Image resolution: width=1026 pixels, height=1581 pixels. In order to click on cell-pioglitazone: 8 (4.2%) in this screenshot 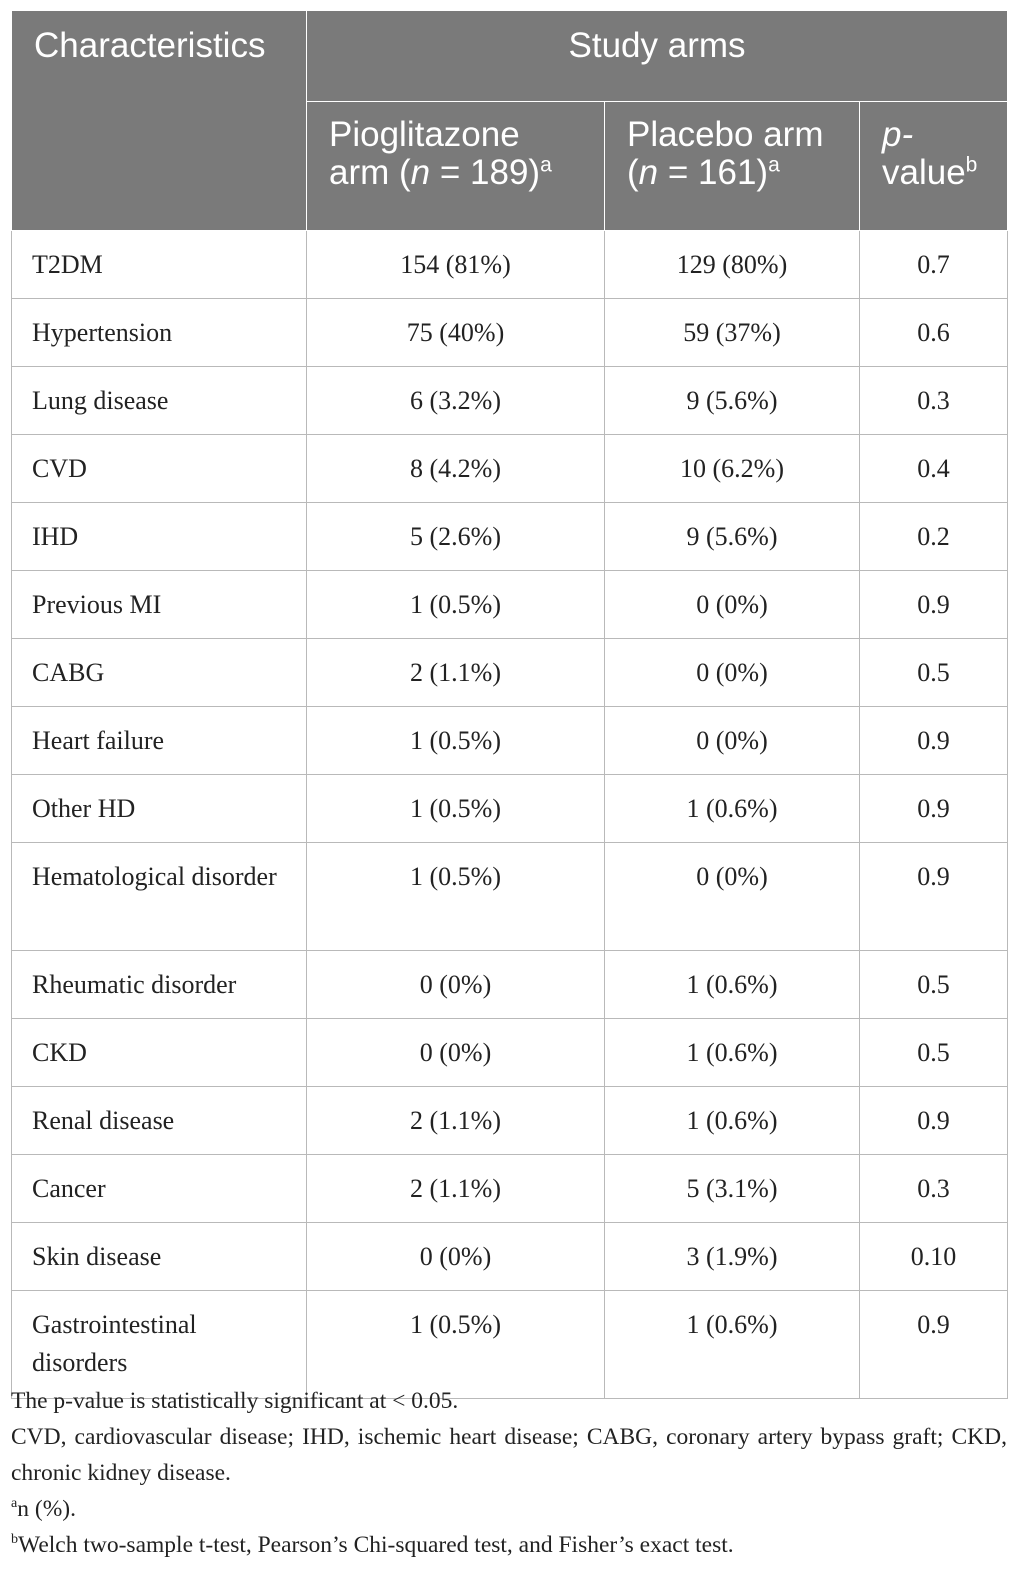, I will do `click(455, 468)`.